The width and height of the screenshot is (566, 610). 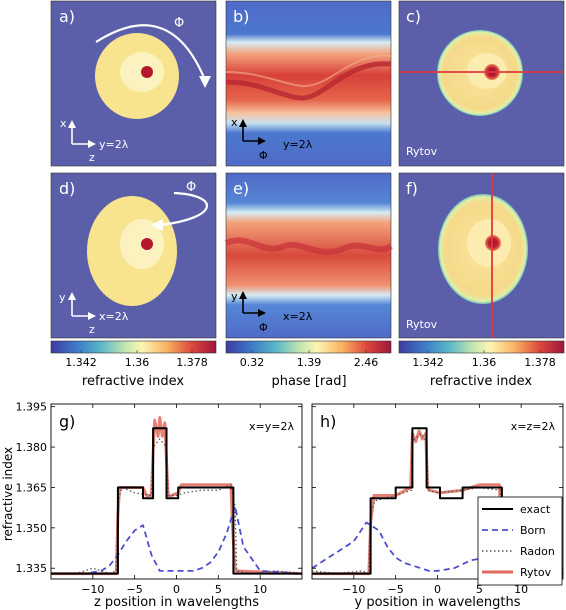 I want to click on panel-c: c) Rytov, so click(x=481, y=83).